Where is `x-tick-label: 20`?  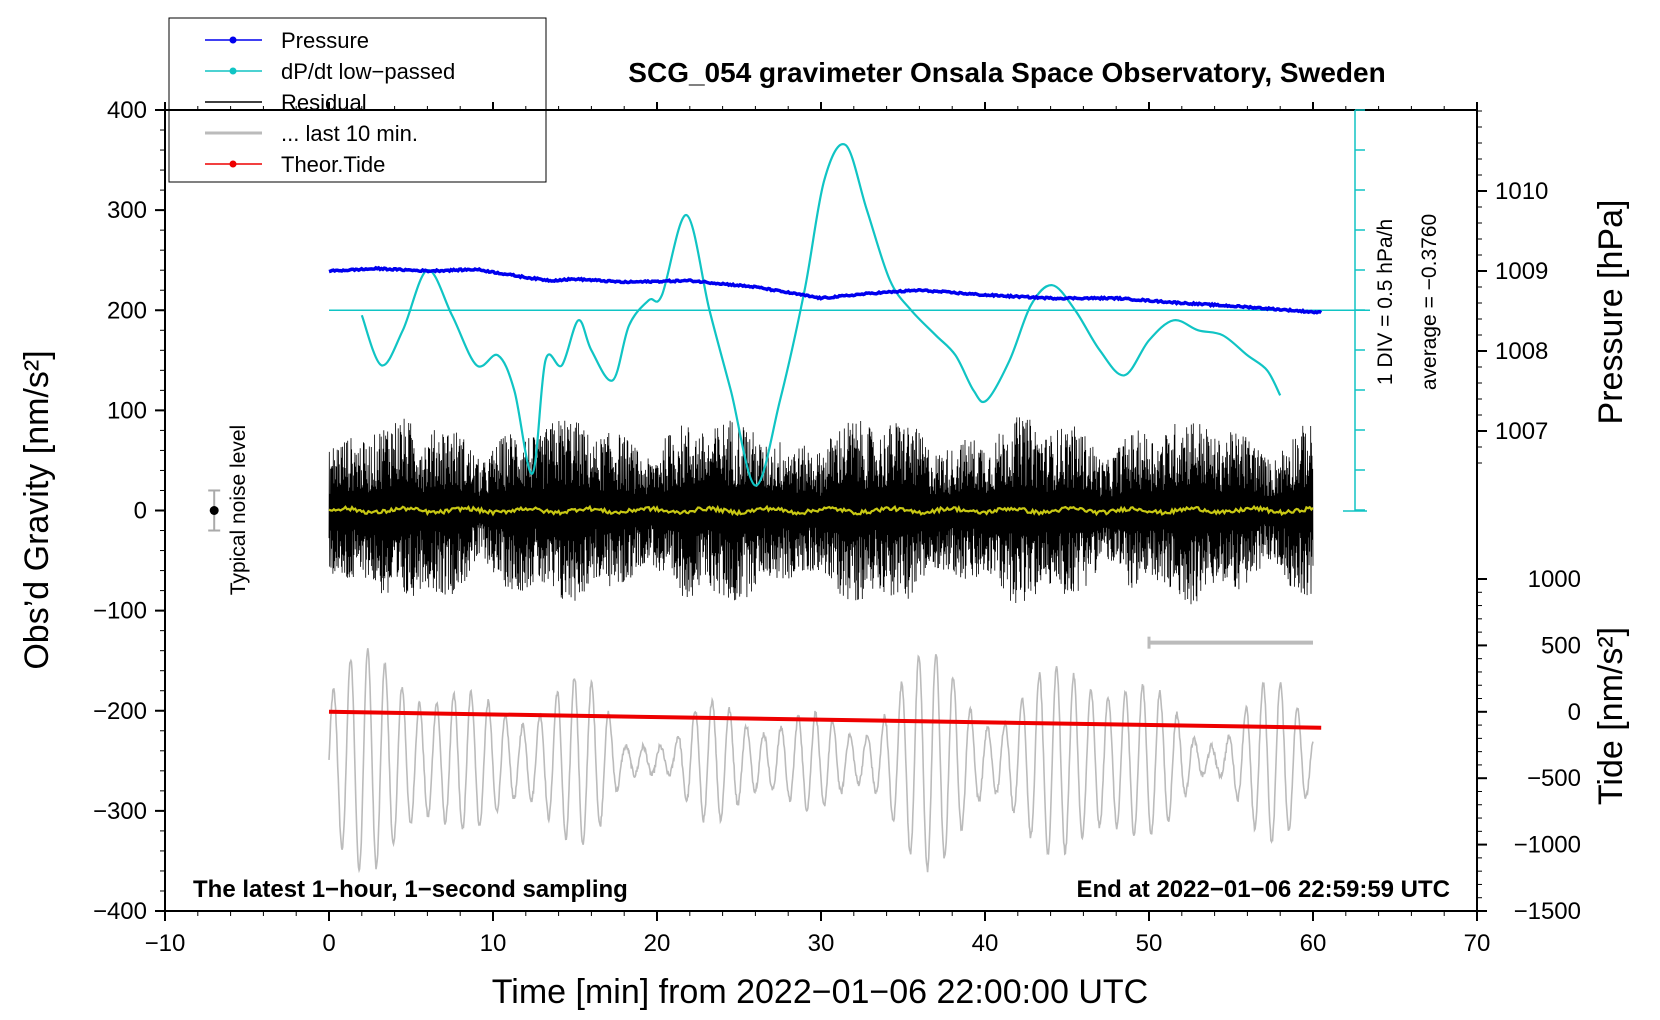
x-tick-label: 20 is located at coordinates (657, 943).